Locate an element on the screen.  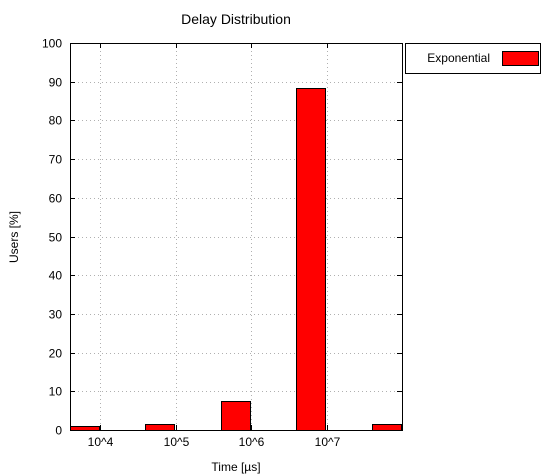
x-tick-label: 10^5 is located at coordinates (177, 442).